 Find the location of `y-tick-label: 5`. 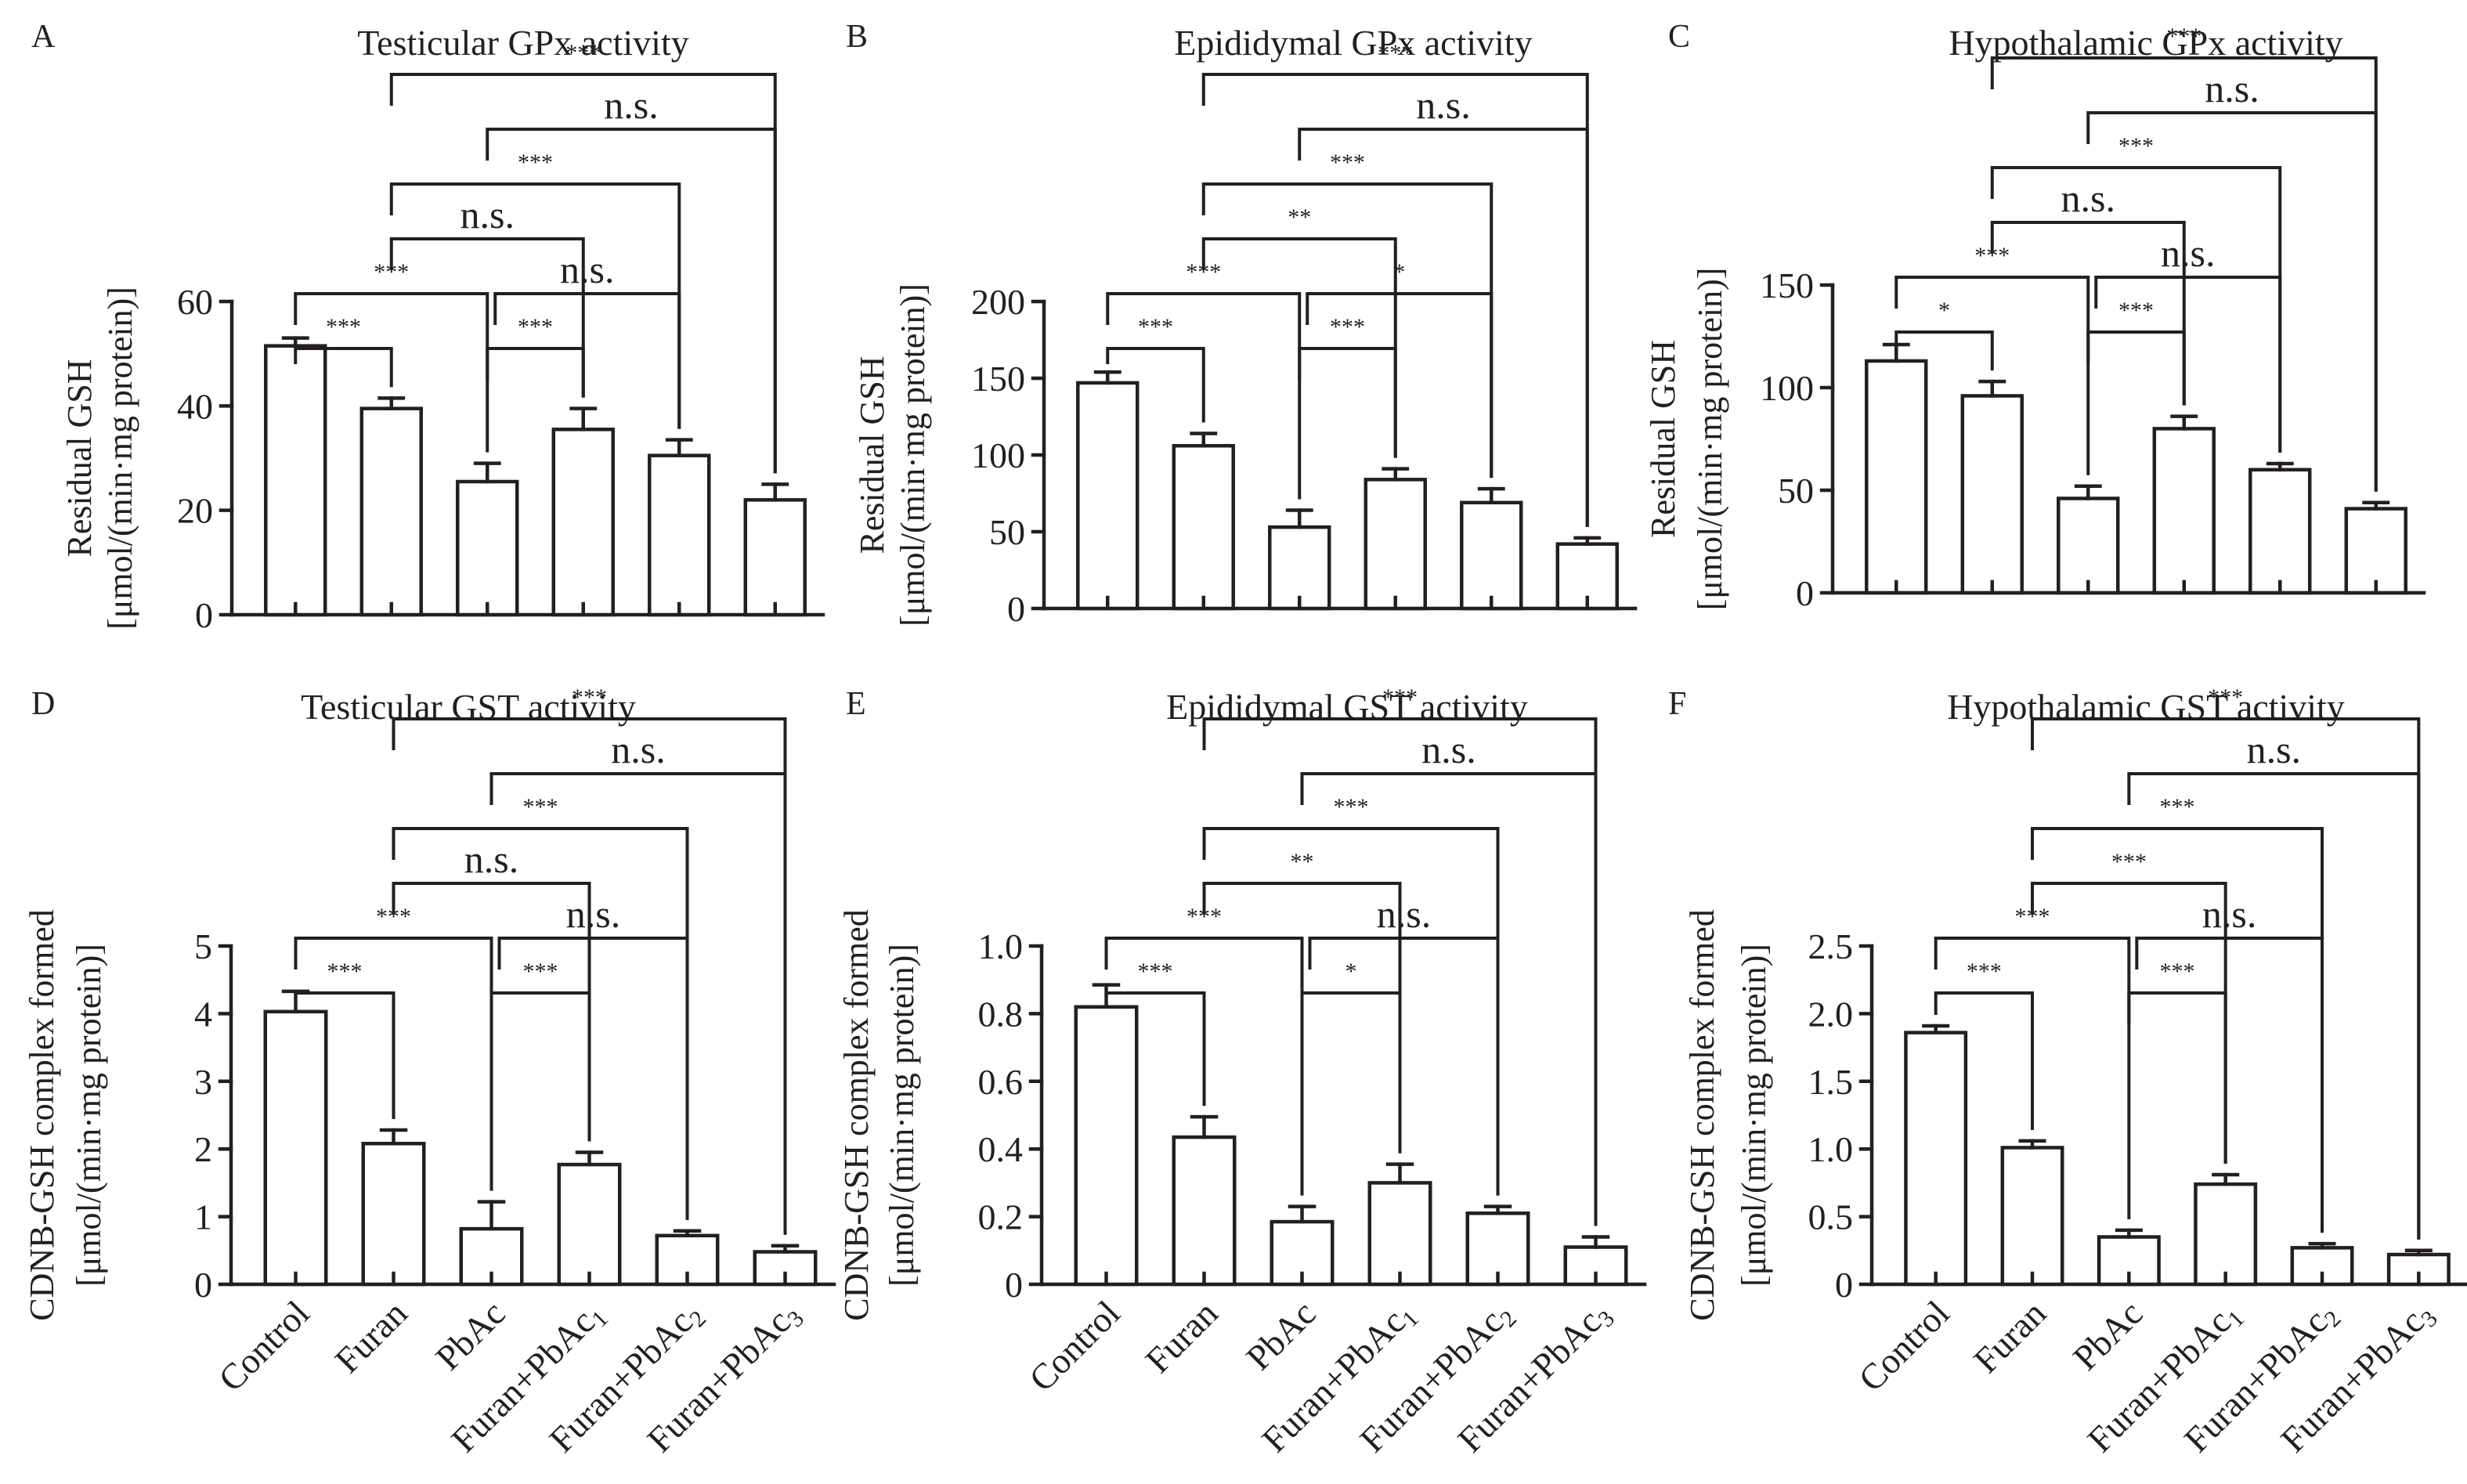

y-tick-label: 5 is located at coordinates (203, 946).